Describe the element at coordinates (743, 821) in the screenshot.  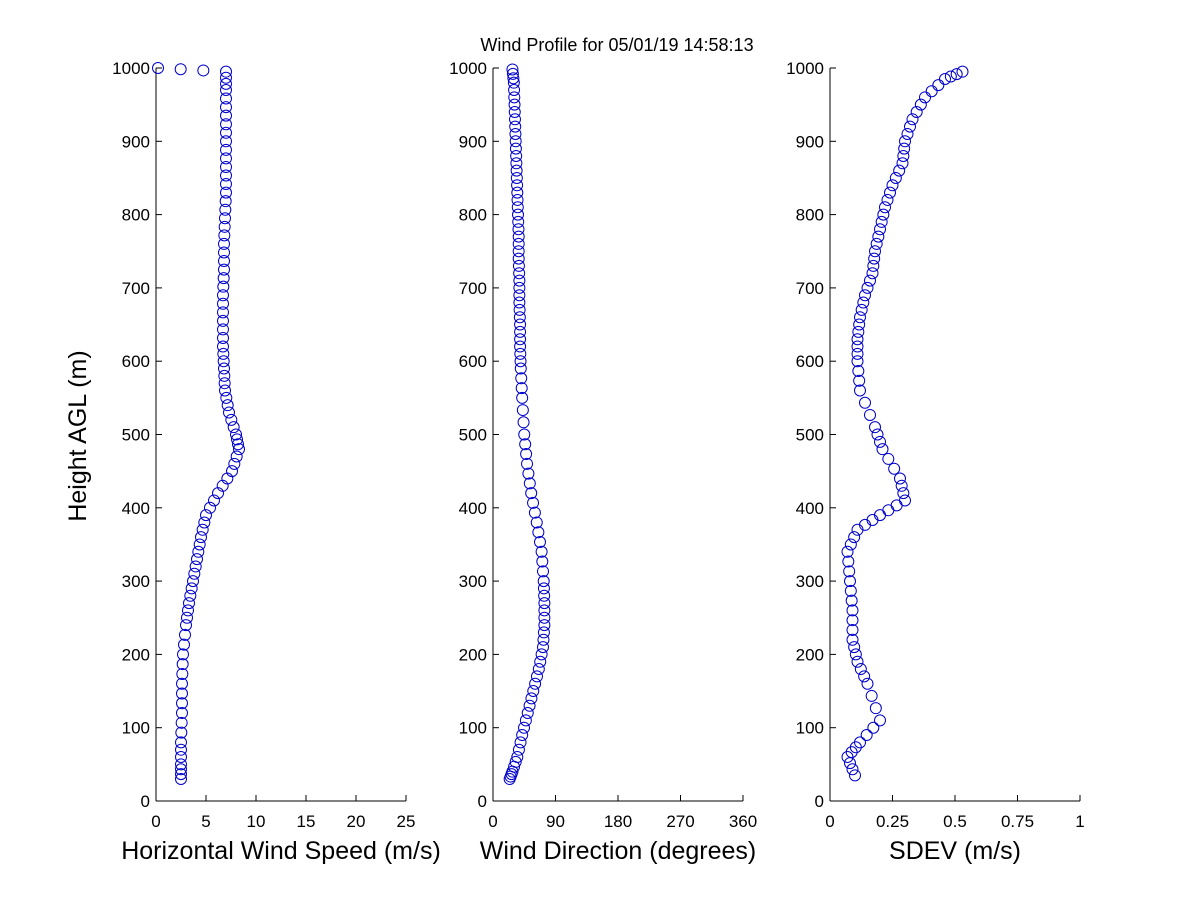
I see `x-tick-label: 360` at that location.